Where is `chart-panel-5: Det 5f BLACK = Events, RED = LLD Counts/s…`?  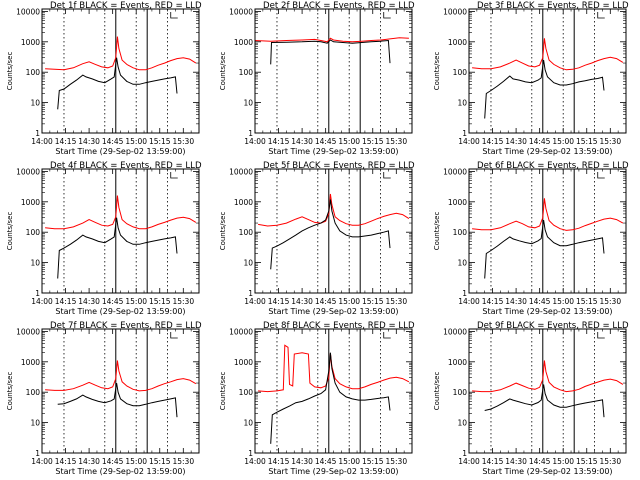
chart-panel-5: Det 5f BLACK = Events, RED = LLD Counts/s… is located at coordinates (317, 238).